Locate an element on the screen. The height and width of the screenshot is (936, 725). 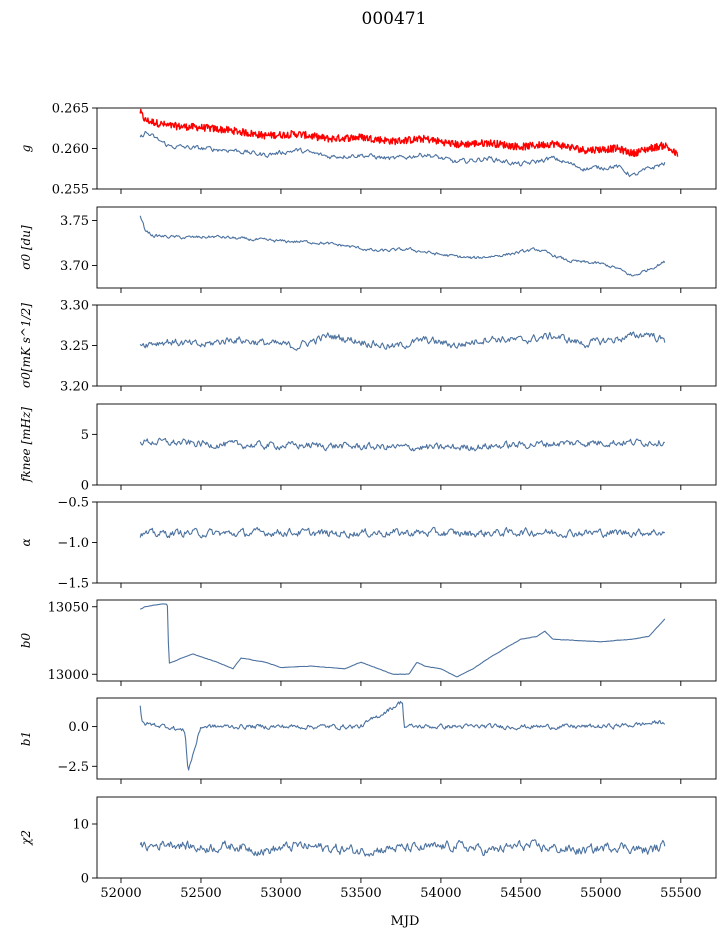
y-tick-label: 5 is located at coordinates (85, 435).